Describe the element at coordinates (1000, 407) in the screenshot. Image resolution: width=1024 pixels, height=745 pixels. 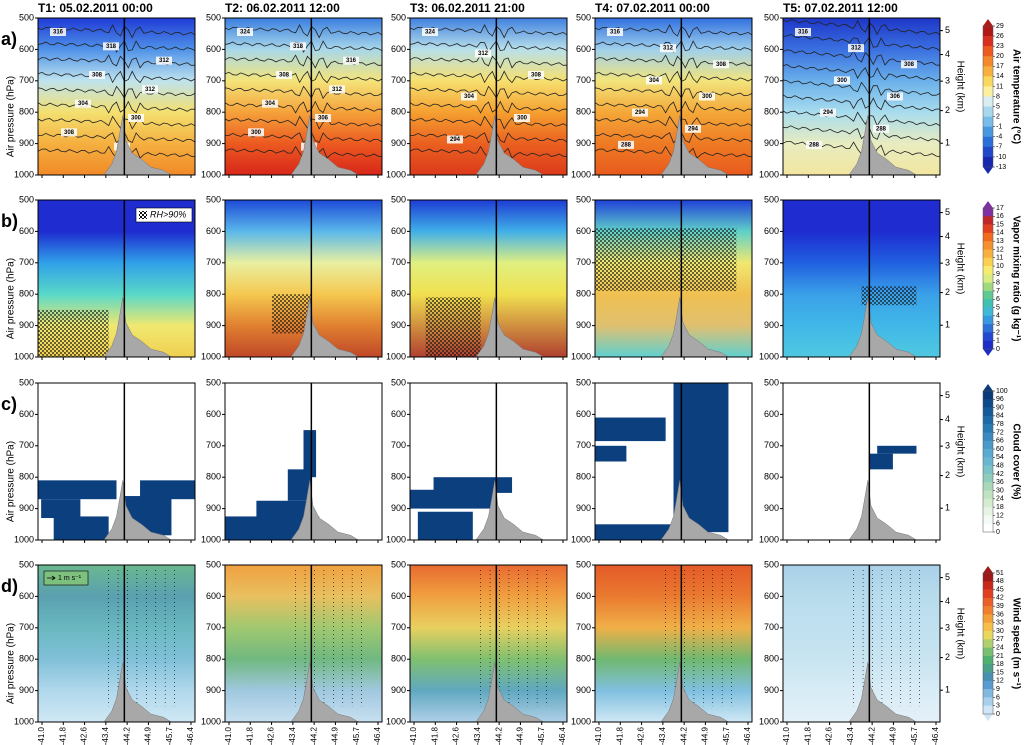
I see `colorbar-tick-label: 90` at that location.